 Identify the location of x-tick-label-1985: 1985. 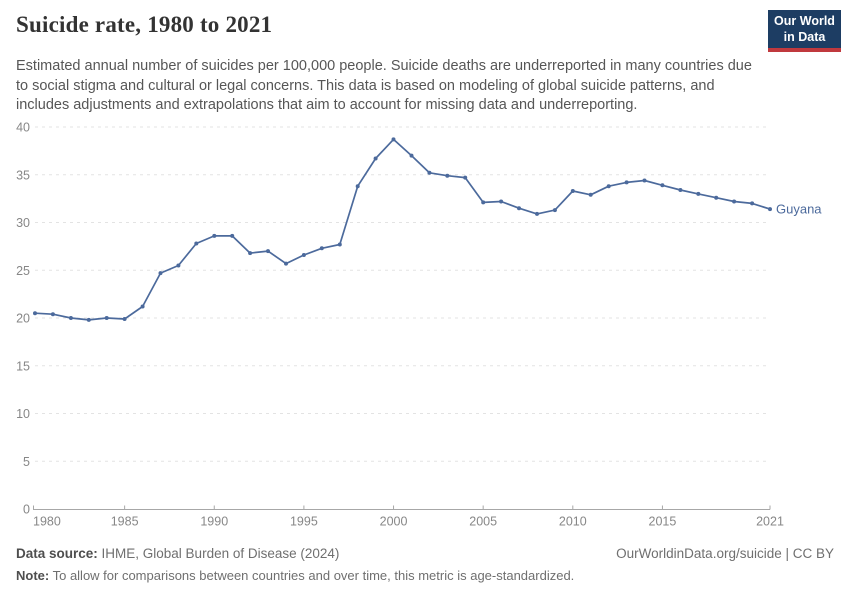
(125, 522).